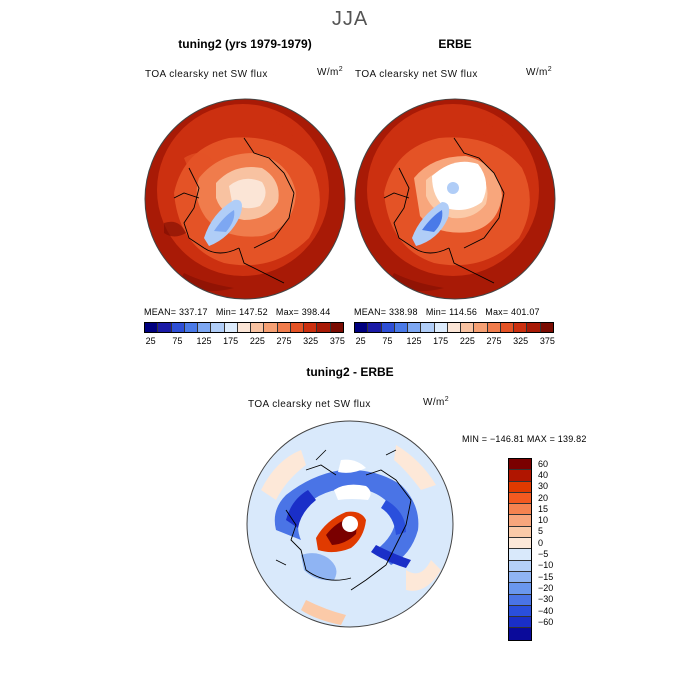 The image size is (700, 700). I want to click on panel-title-diff: tuning2 - ERBE, so click(350, 372).